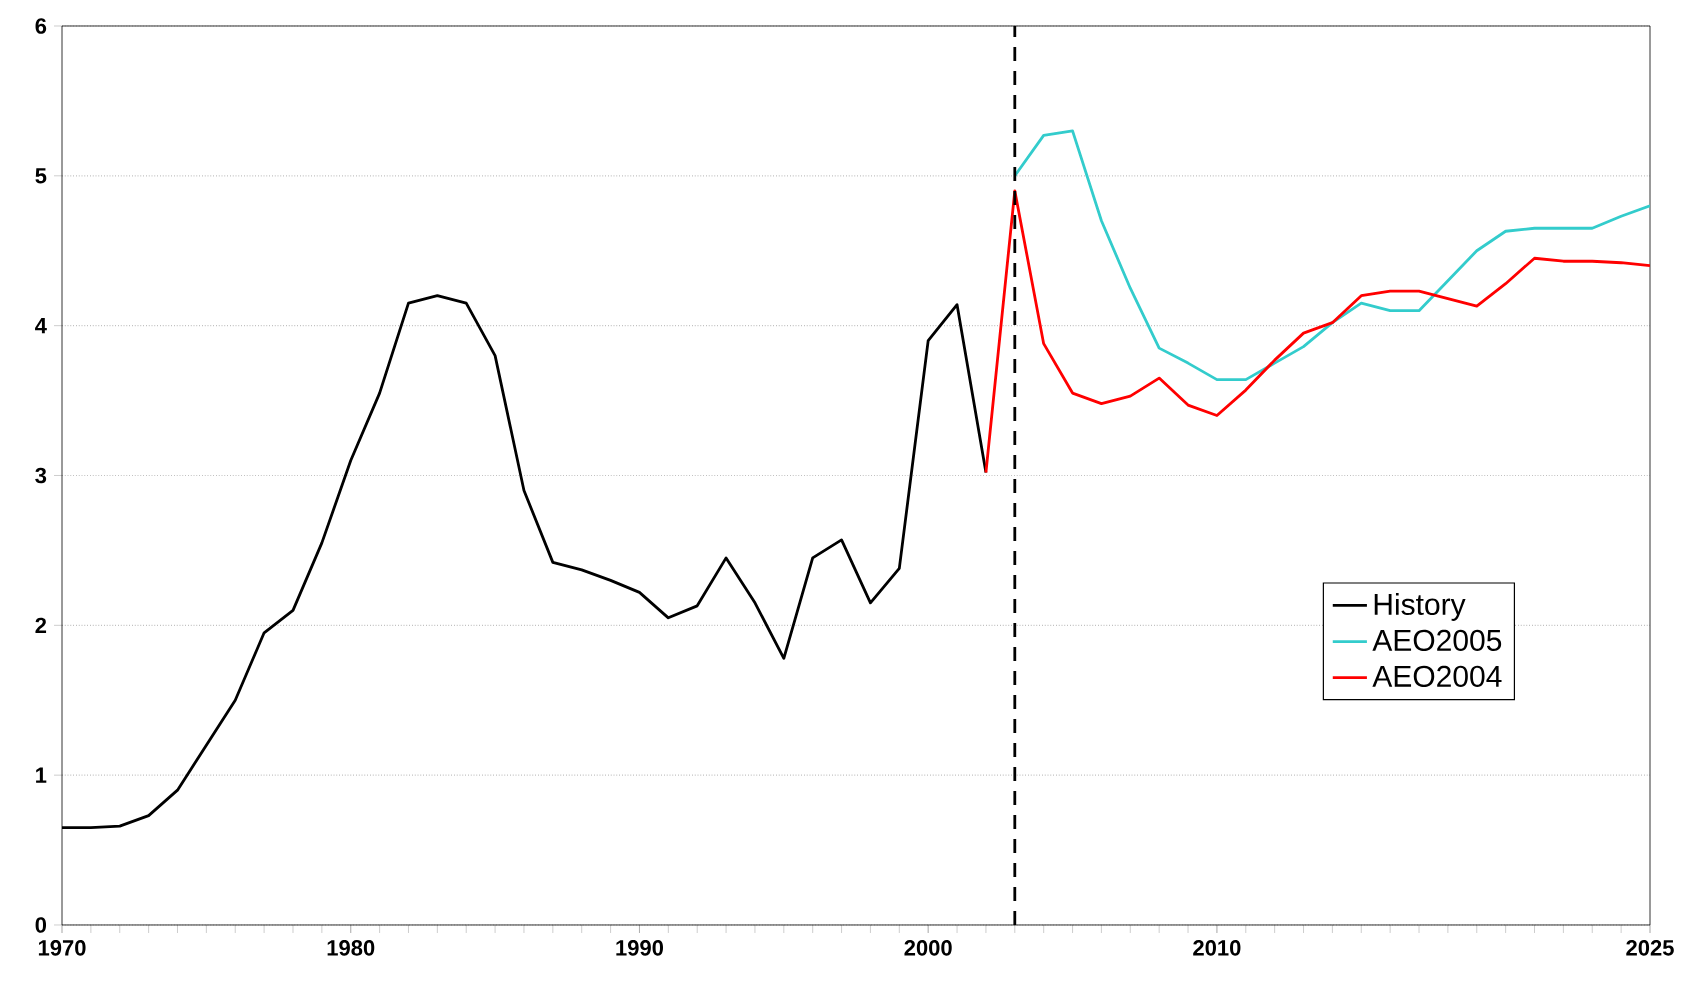 The image size is (1683, 995). I want to click on x-tick-label: 1970, so click(62, 948).